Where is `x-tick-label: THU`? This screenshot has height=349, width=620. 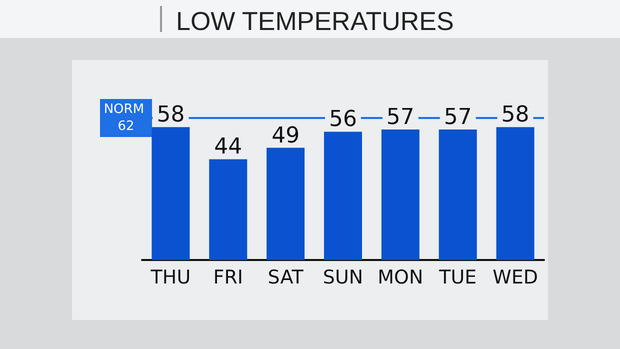
x-tick-label: THU is located at coordinates (170, 277).